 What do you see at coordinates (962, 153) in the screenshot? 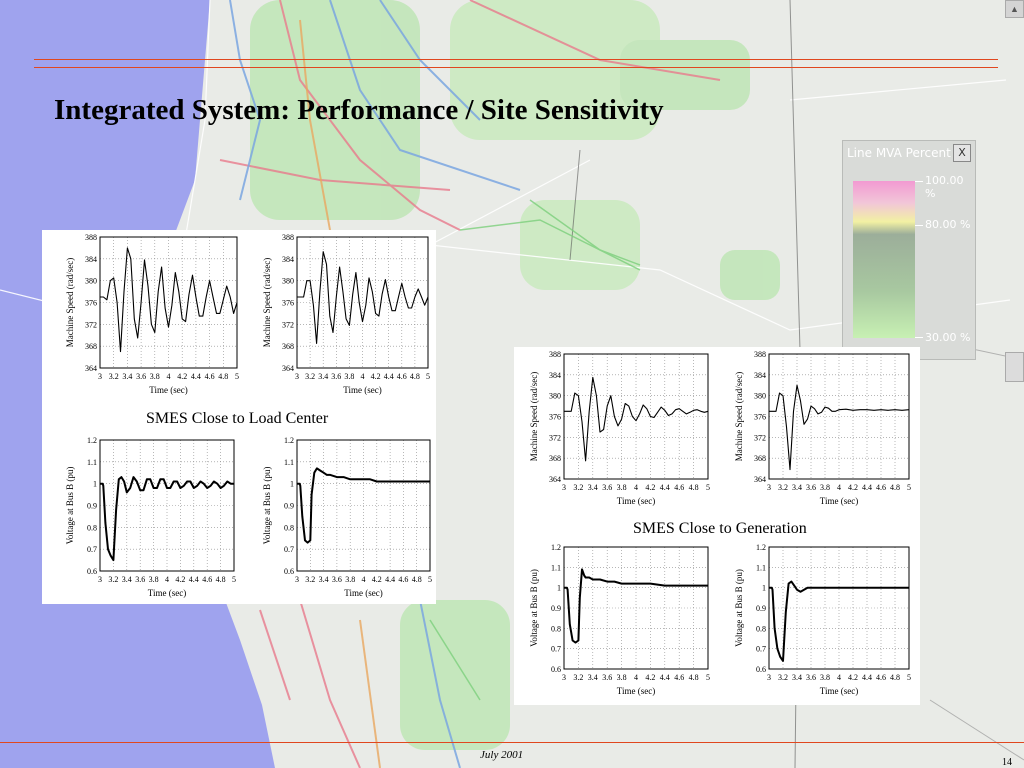
I see `legend-close-button: X` at bounding box center [962, 153].